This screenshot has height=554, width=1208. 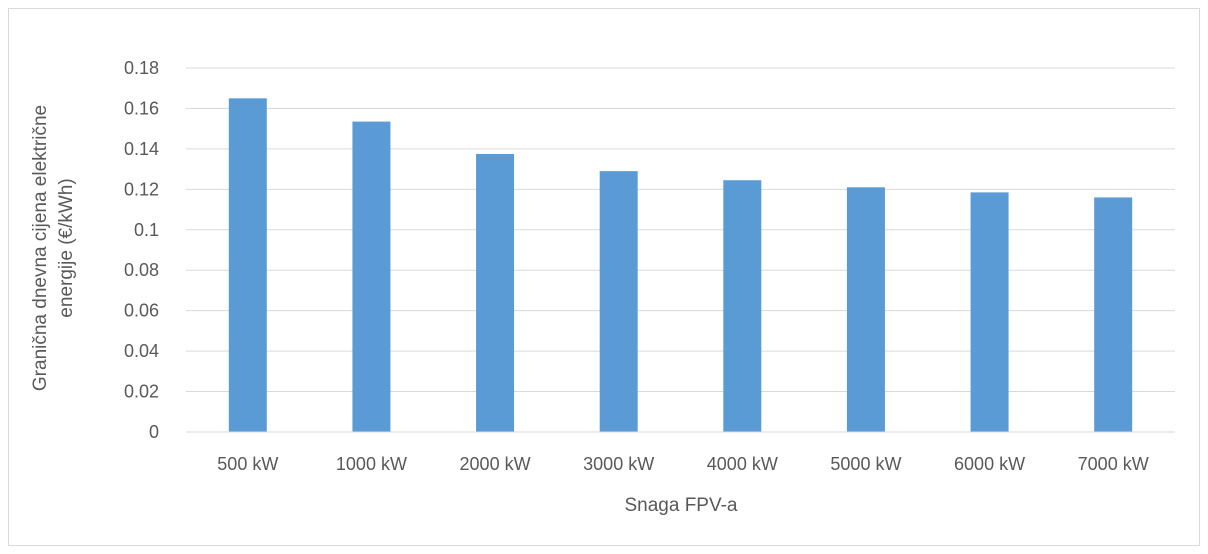 What do you see at coordinates (40, 248) in the screenshot?
I see `y-axis-label-line-1: Granična dnevna cijena električne` at bounding box center [40, 248].